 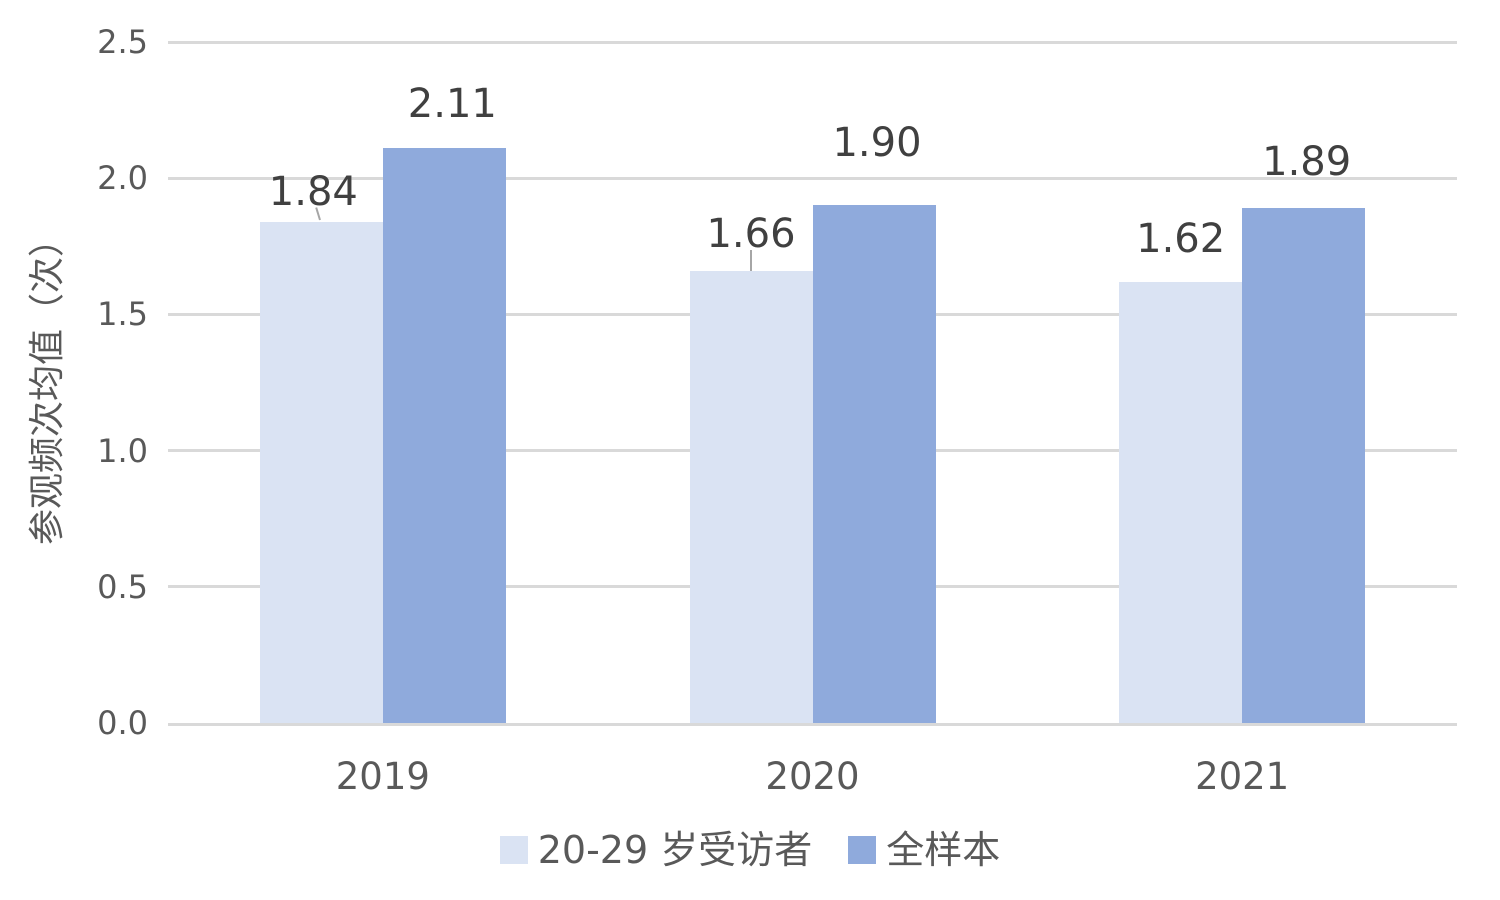 I want to click on bar-2019-s0, so click(x=321, y=472).